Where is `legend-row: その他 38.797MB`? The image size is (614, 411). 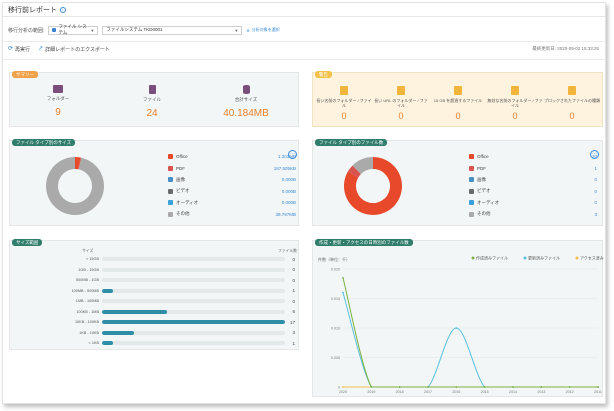
legend-row: その他 38.797MB is located at coordinates (232, 215).